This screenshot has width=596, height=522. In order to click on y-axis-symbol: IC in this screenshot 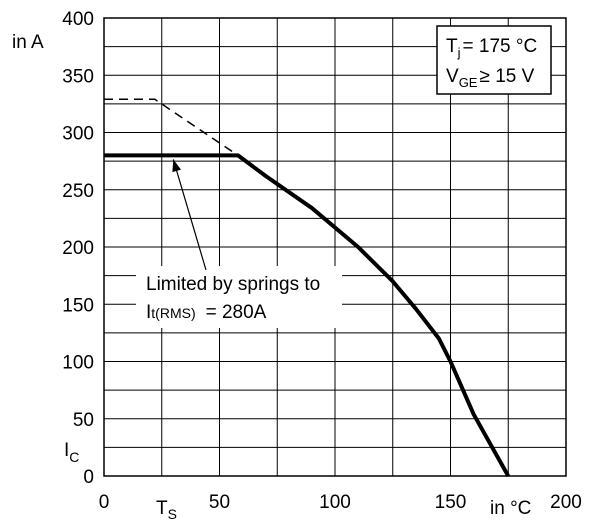, I will do `click(71, 452)`.